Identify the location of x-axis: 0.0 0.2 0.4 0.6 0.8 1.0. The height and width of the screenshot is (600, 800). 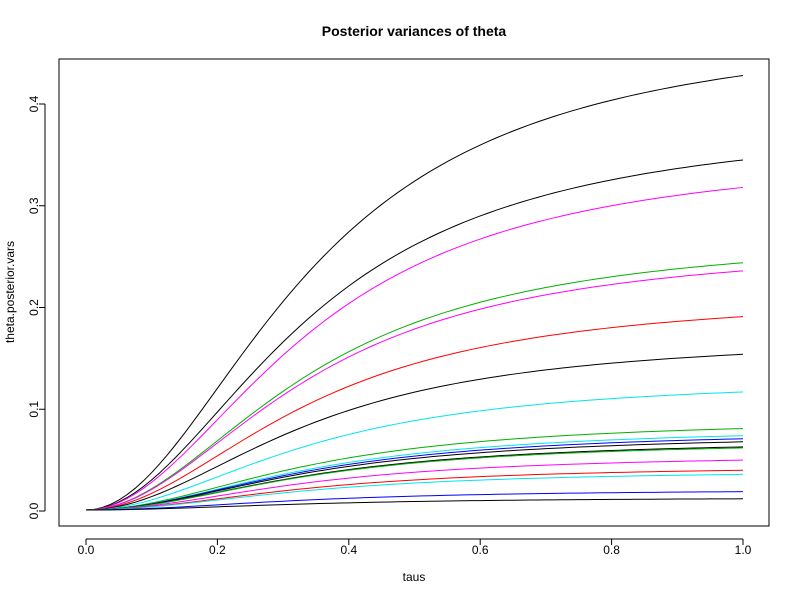
(415, 547).